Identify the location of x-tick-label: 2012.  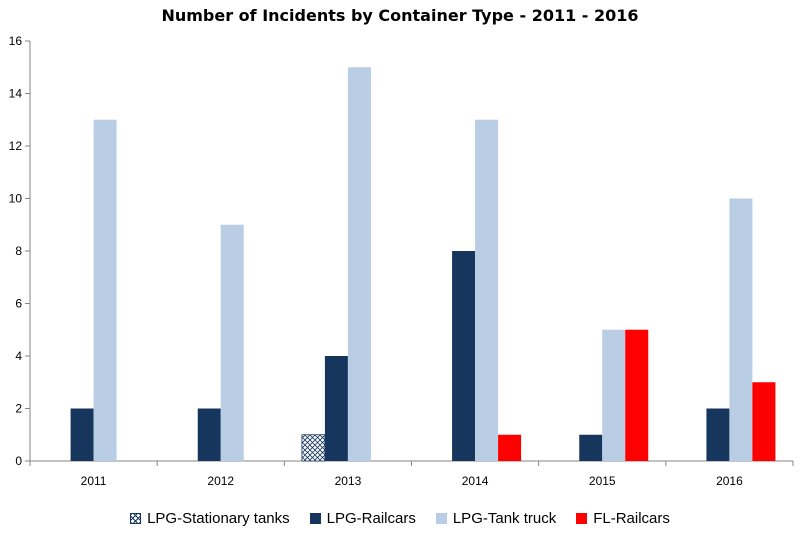
(220, 481).